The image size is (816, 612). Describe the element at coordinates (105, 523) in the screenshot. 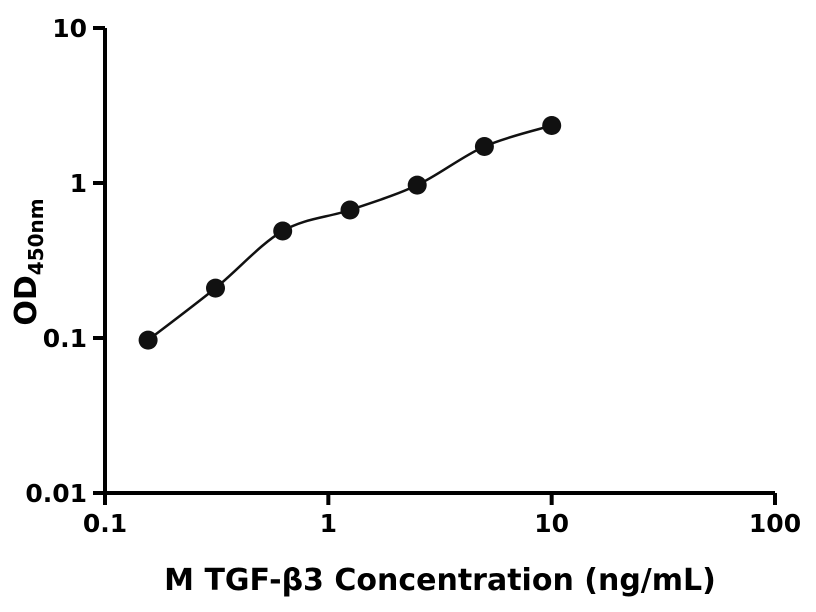

I see `x-tick-label: 0.1` at that location.